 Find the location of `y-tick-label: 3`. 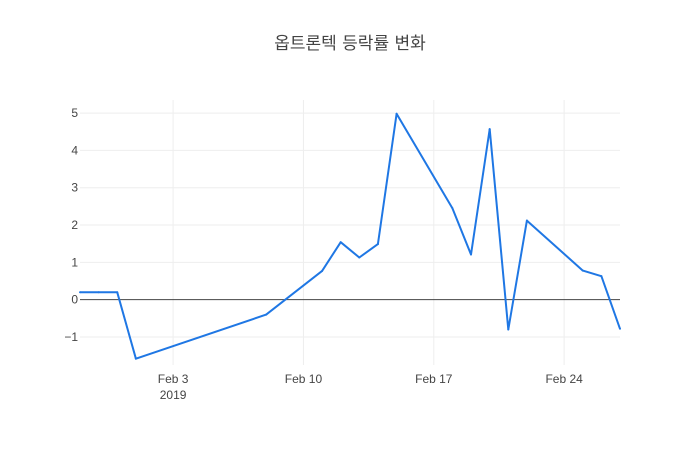

y-tick-label: 3 is located at coordinates (74, 188).